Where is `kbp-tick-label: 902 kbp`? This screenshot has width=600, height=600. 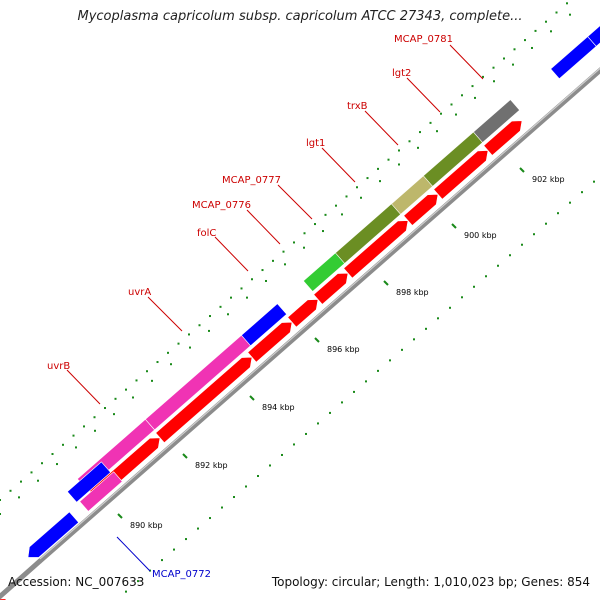 kbp-tick-label: 902 kbp is located at coordinates (548, 179).